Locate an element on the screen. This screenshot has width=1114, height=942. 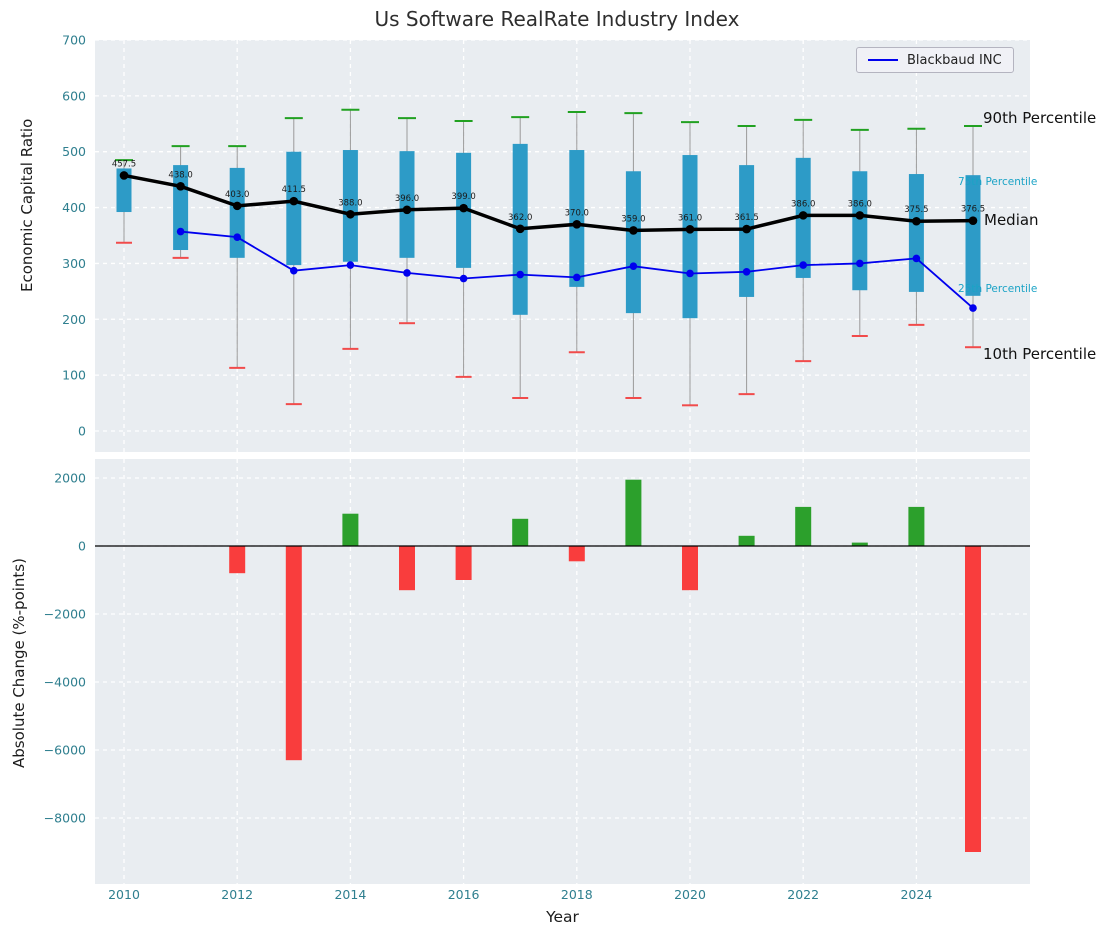
y-tick-label: −4000 is located at coordinates (65, 682).